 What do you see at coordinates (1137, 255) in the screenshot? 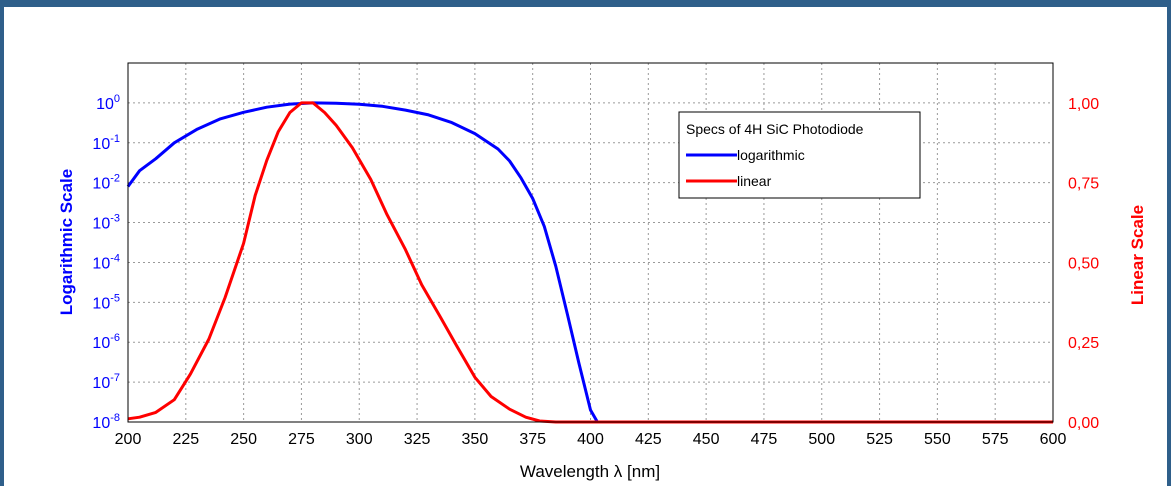
I see `y-axis-label-right: Linear Scale` at bounding box center [1137, 255].